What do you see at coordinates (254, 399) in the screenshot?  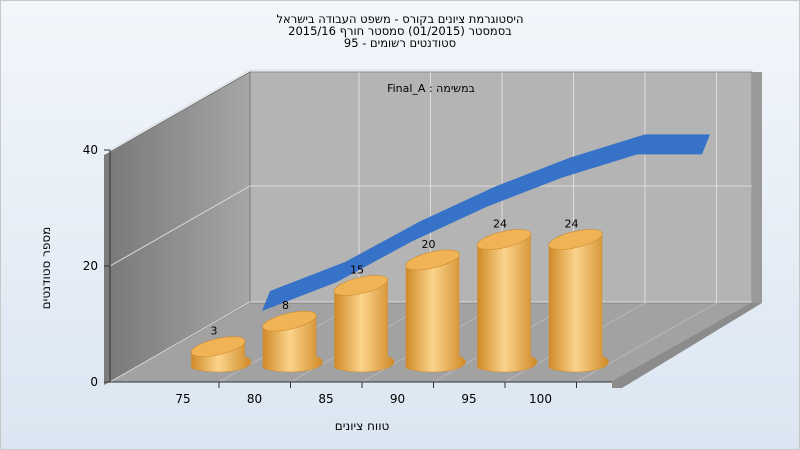 I see `x-tick-label: 80` at bounding box center [254, 399].